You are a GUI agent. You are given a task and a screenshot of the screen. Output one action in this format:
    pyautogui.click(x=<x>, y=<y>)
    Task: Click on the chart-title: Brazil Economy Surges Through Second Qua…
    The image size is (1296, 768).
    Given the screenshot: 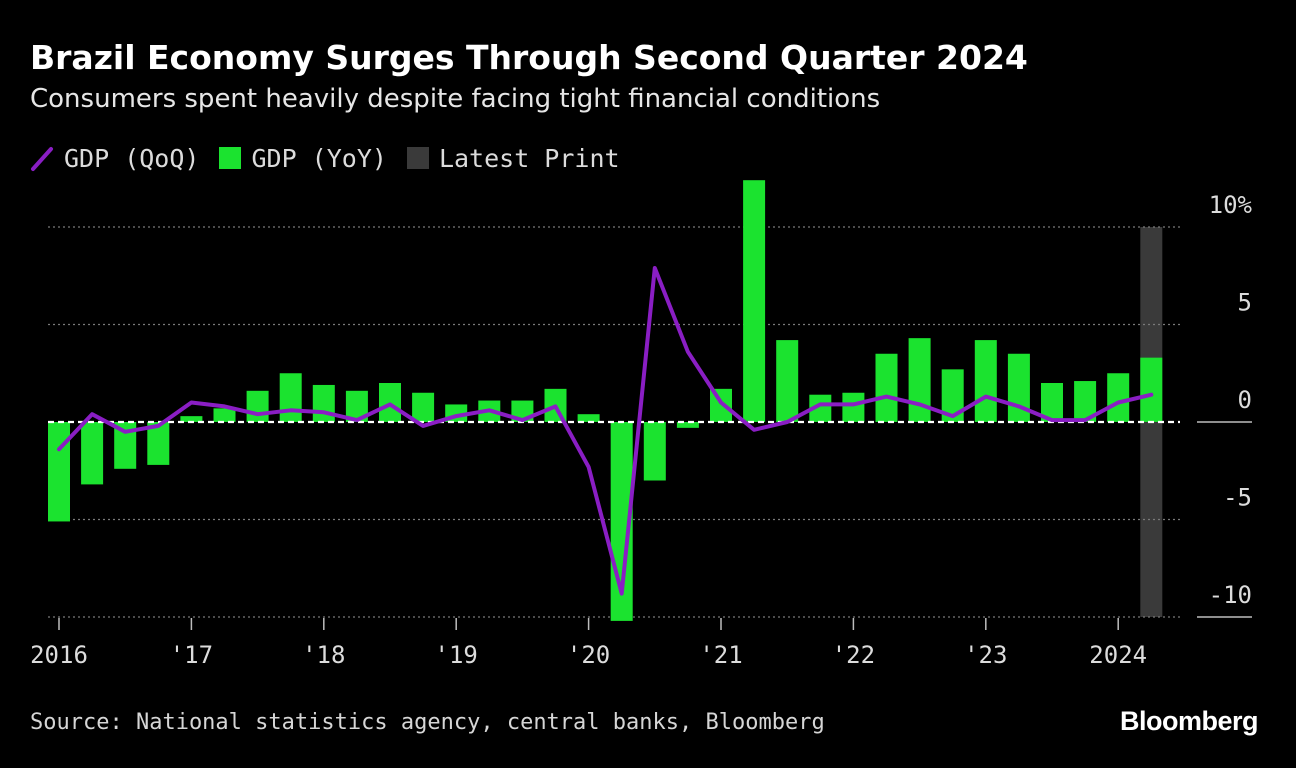 What is the action you would take?
    pyautogui.click(x=529, y=57)
    